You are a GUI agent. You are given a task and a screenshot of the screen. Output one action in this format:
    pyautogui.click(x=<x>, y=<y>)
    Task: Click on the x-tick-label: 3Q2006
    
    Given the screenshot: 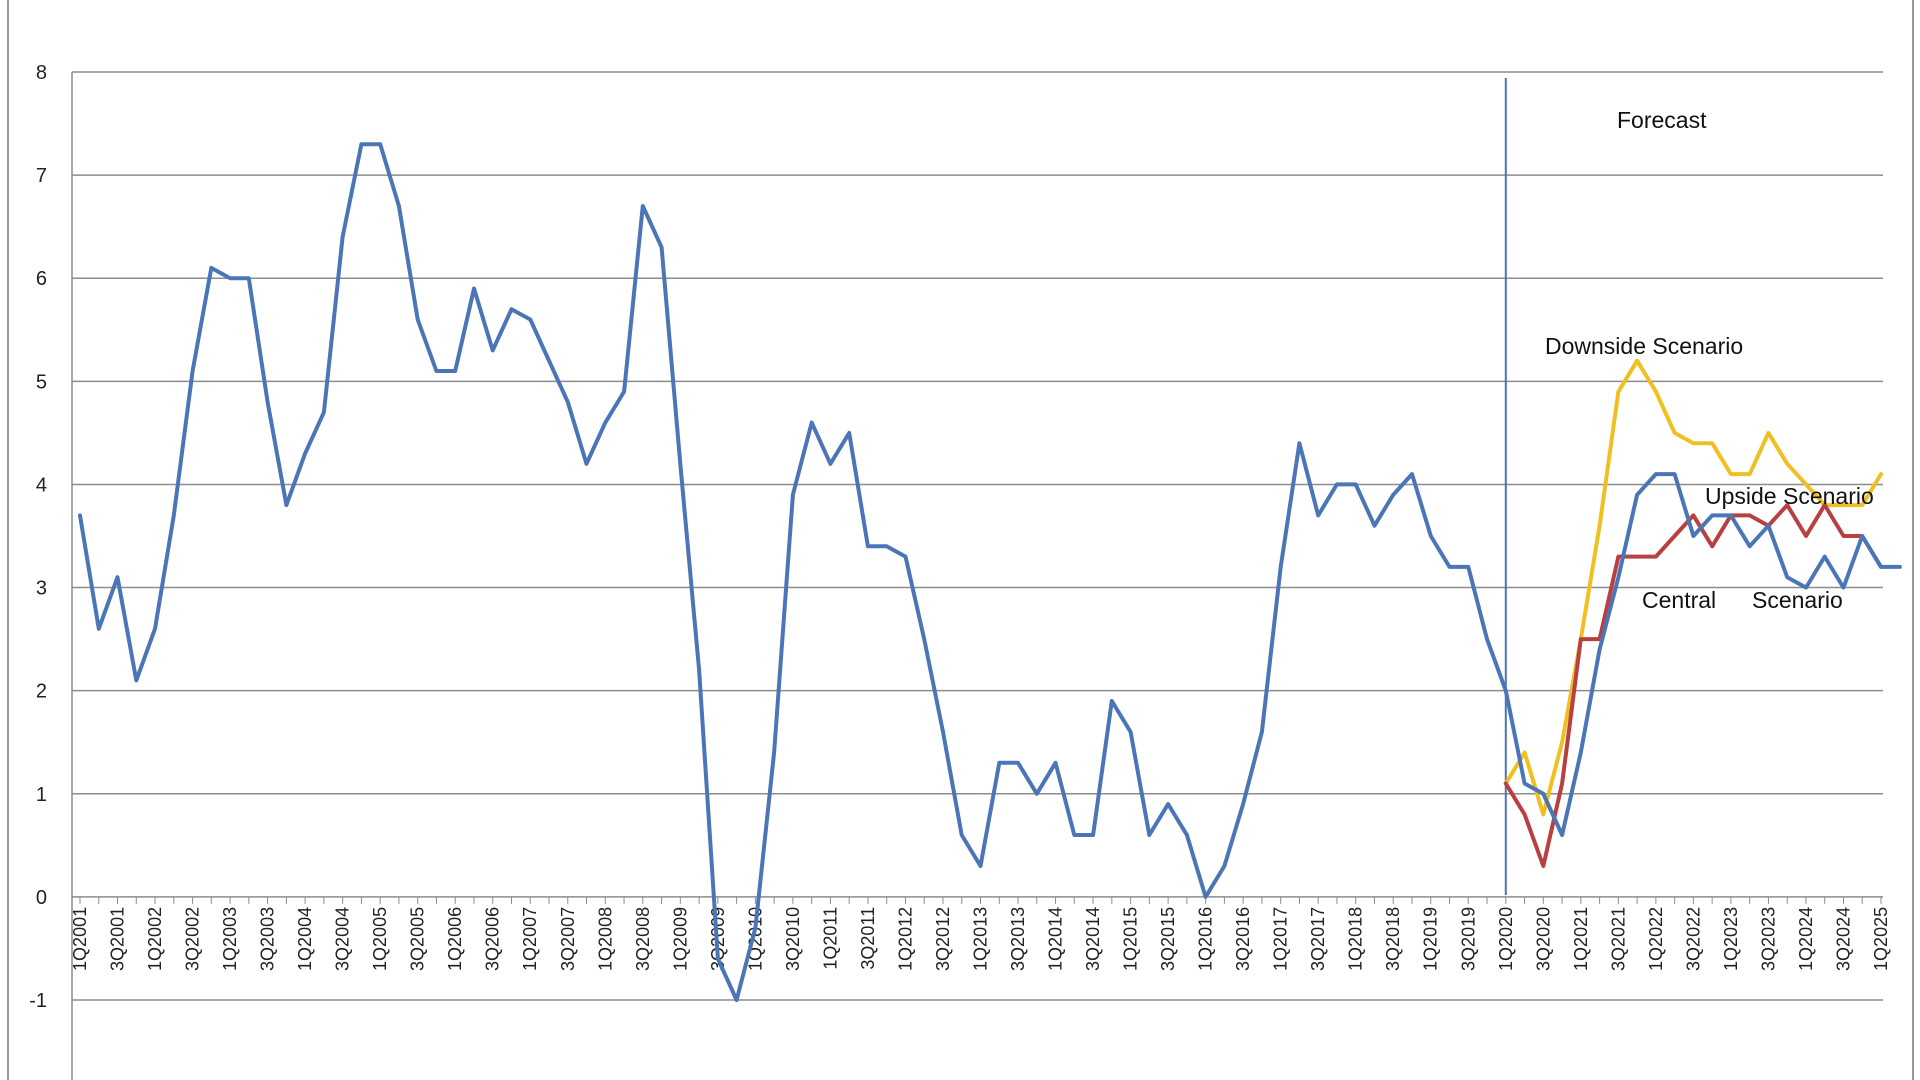 What is the action you would take?
    pyautogui.click(x=493, y=939)
    